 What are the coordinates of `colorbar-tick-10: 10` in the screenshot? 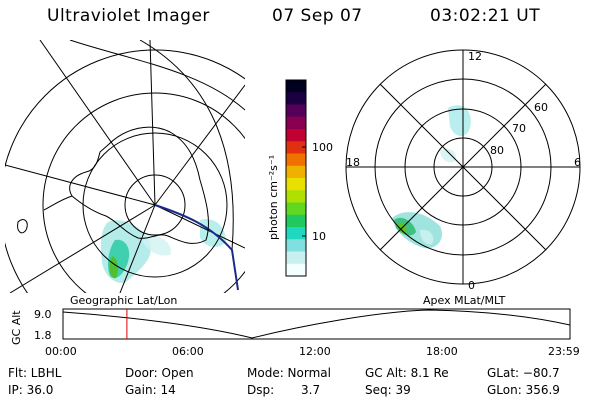 It's located at (319, 236).